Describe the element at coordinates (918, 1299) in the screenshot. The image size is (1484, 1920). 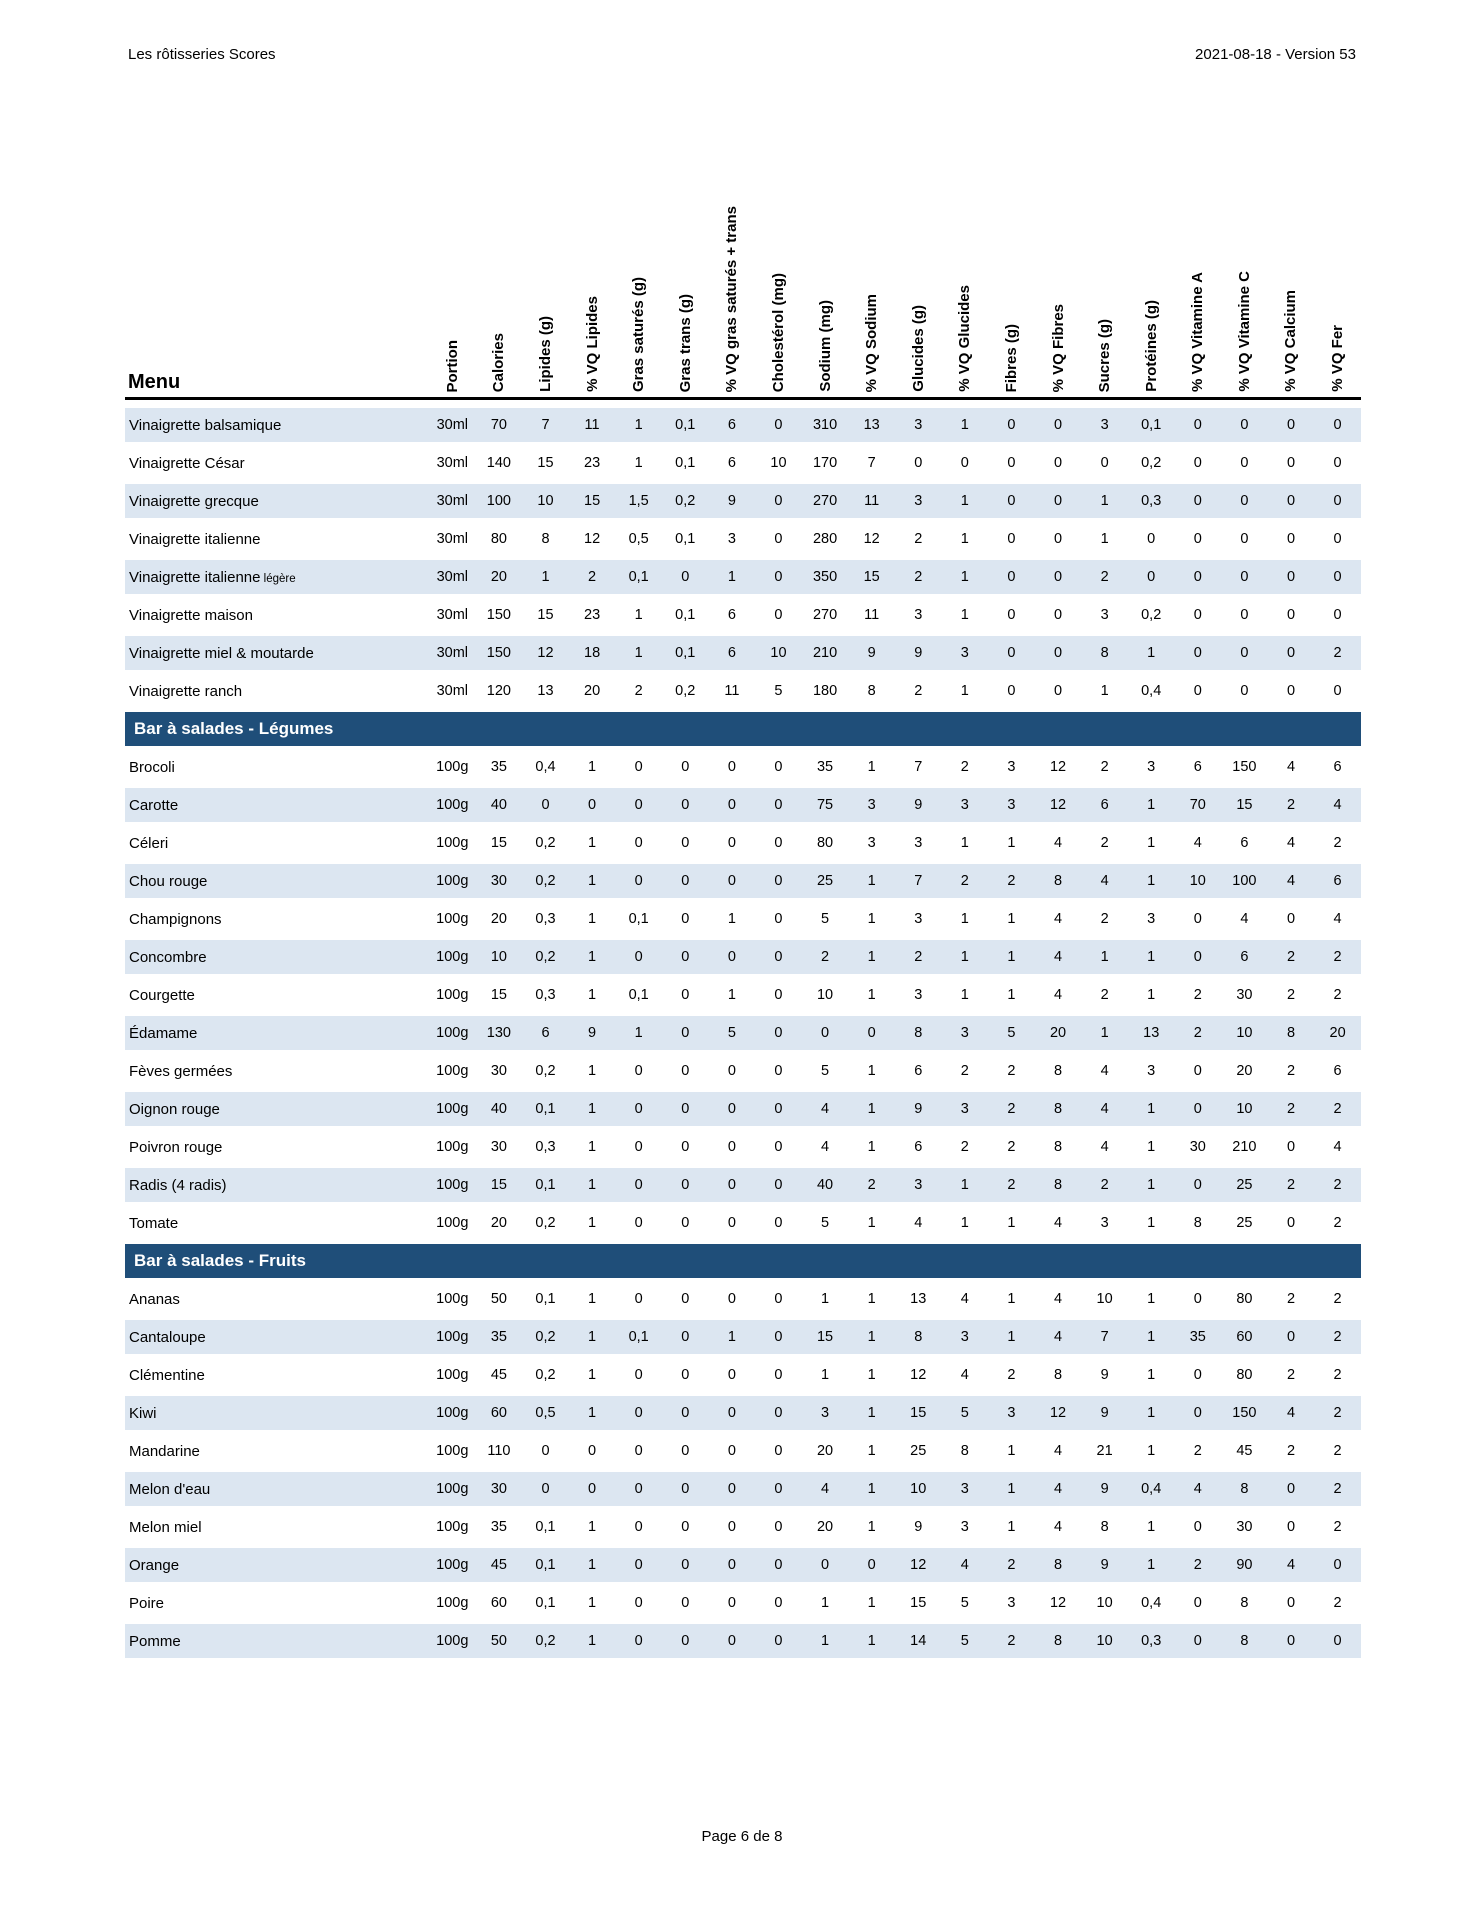
I see `value-cell: 13` at that location.